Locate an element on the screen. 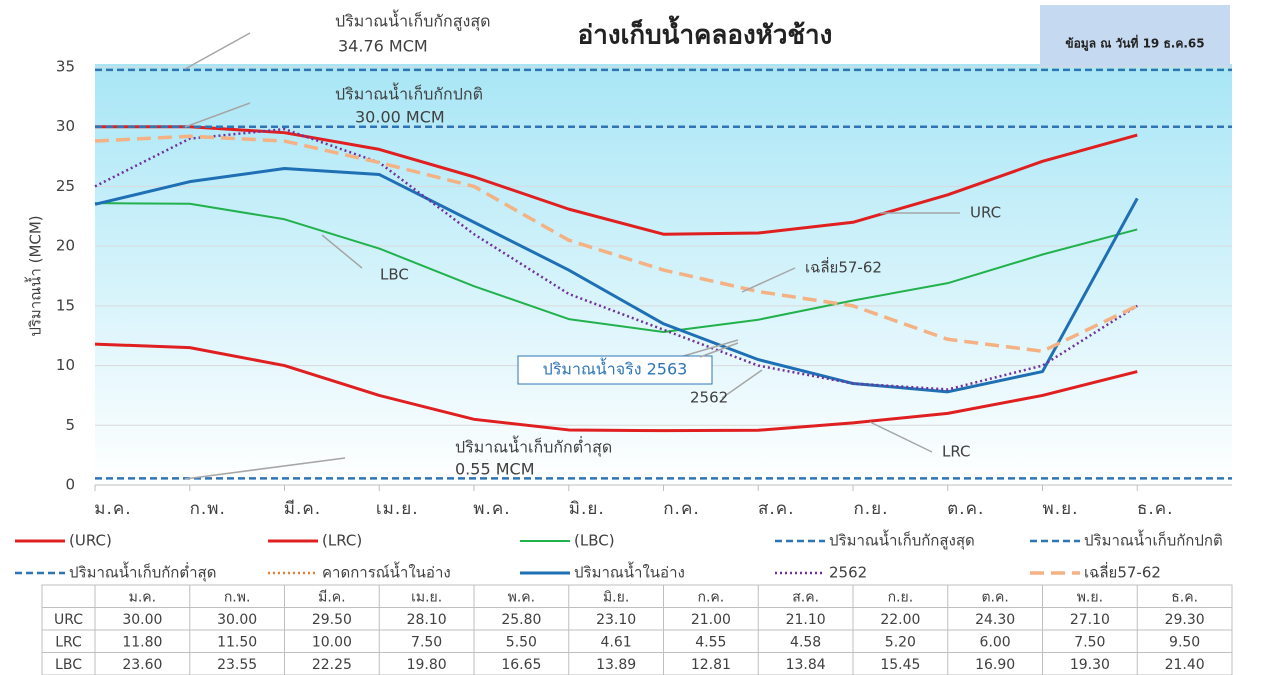 This screenshot has height=675, width=1270. y-tick-label: 0 is located at coordinates (70, 485).